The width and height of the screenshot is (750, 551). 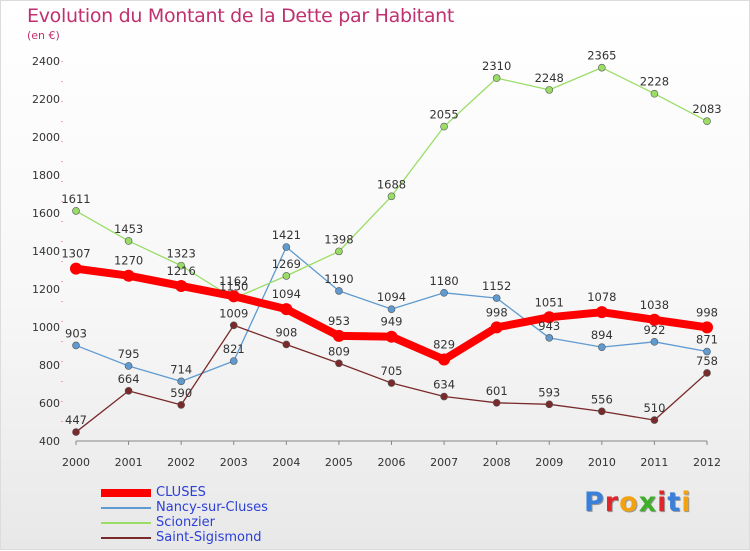 I want to click on logo-letter: o, so click(x=629, y=502).